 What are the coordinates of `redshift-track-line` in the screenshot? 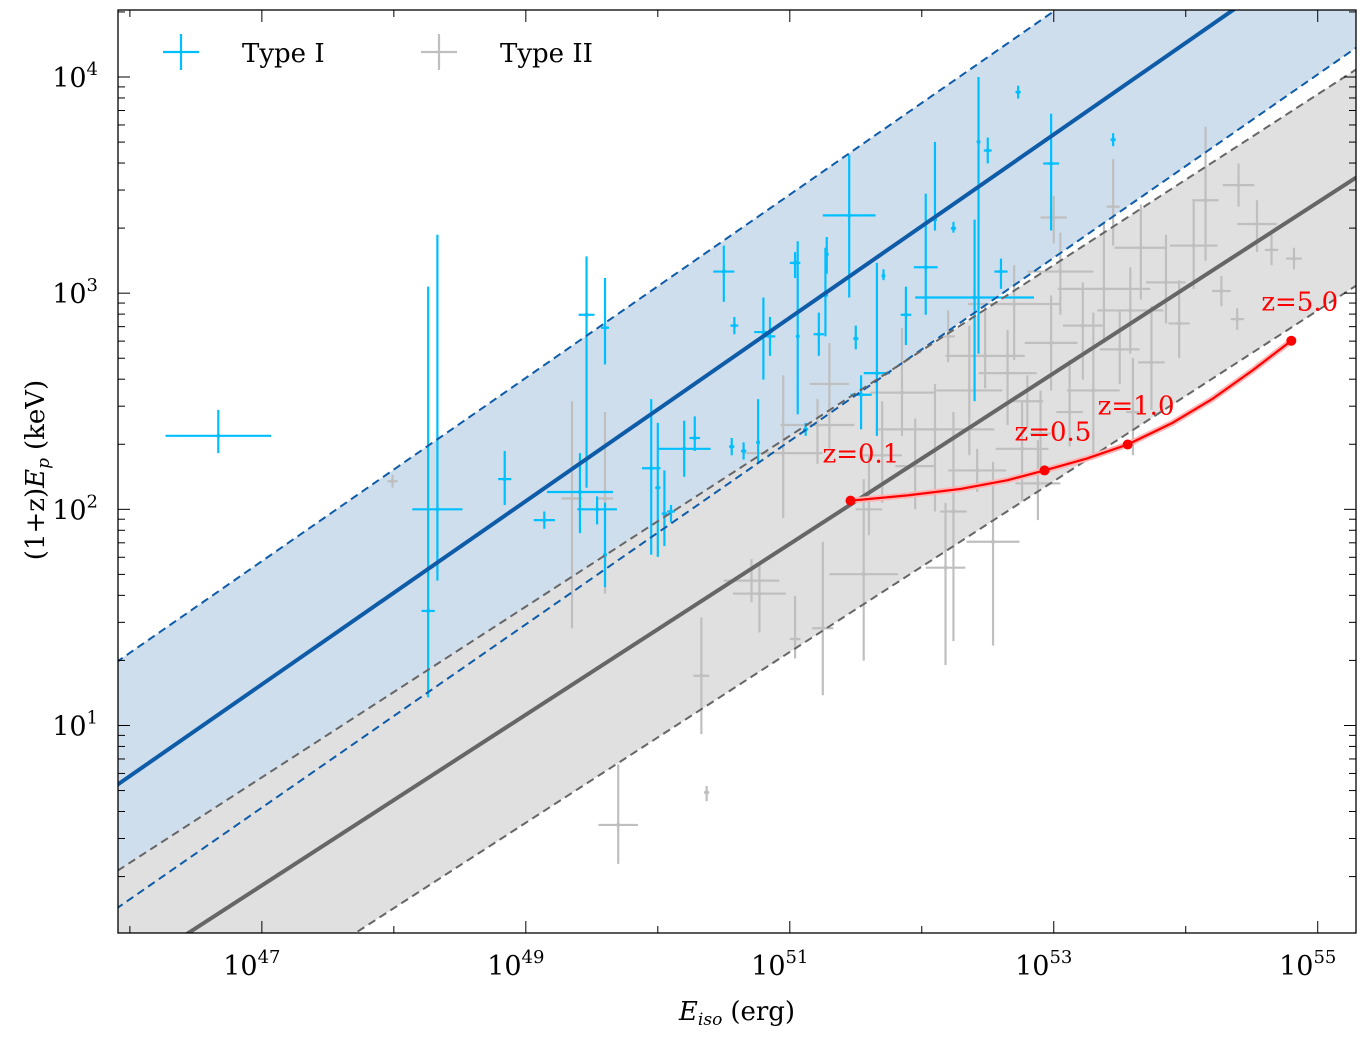 It's located at (1071, 420).